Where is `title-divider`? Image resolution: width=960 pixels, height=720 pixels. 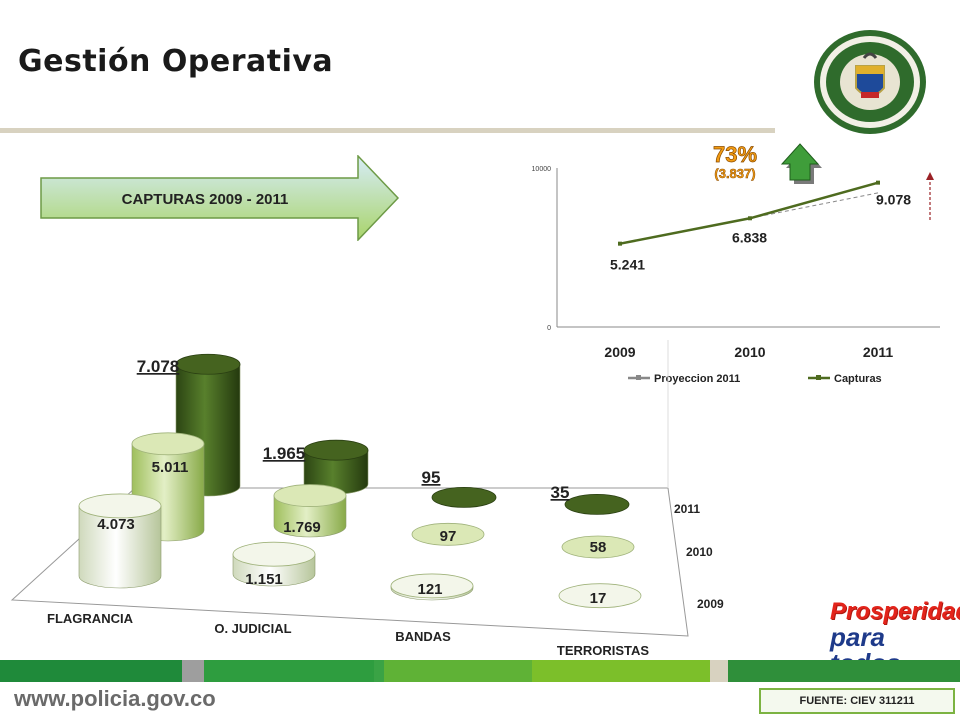 title-divider is located at coordinates (387, 130).